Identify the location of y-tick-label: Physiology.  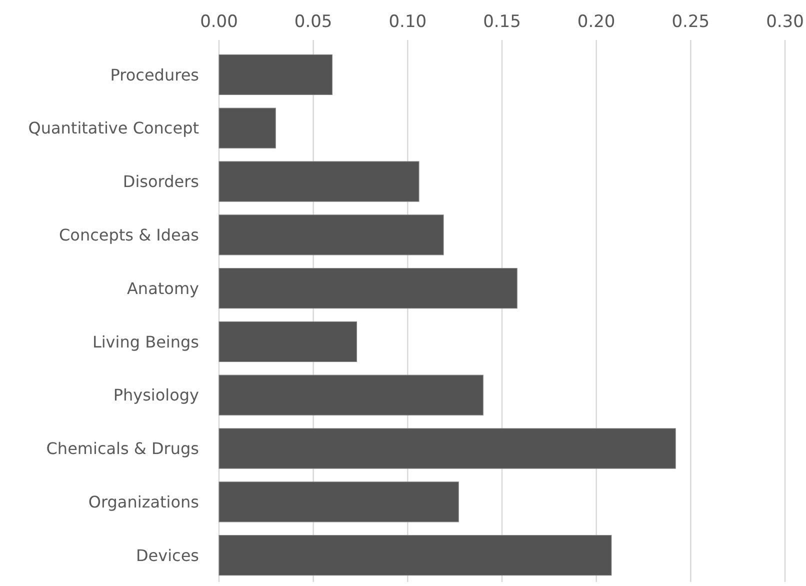
(156, 395).